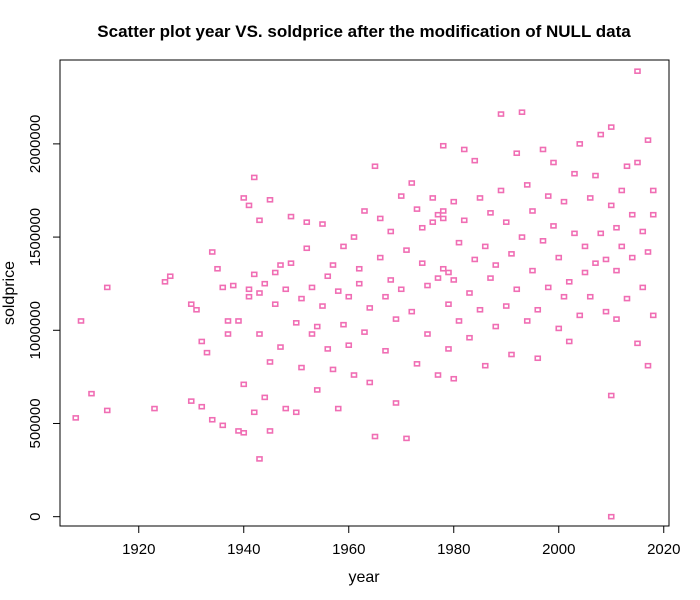  Describe the element at coordinates (243, 549) in the screenshot. I see `x-tick-label: 1940` at that location.